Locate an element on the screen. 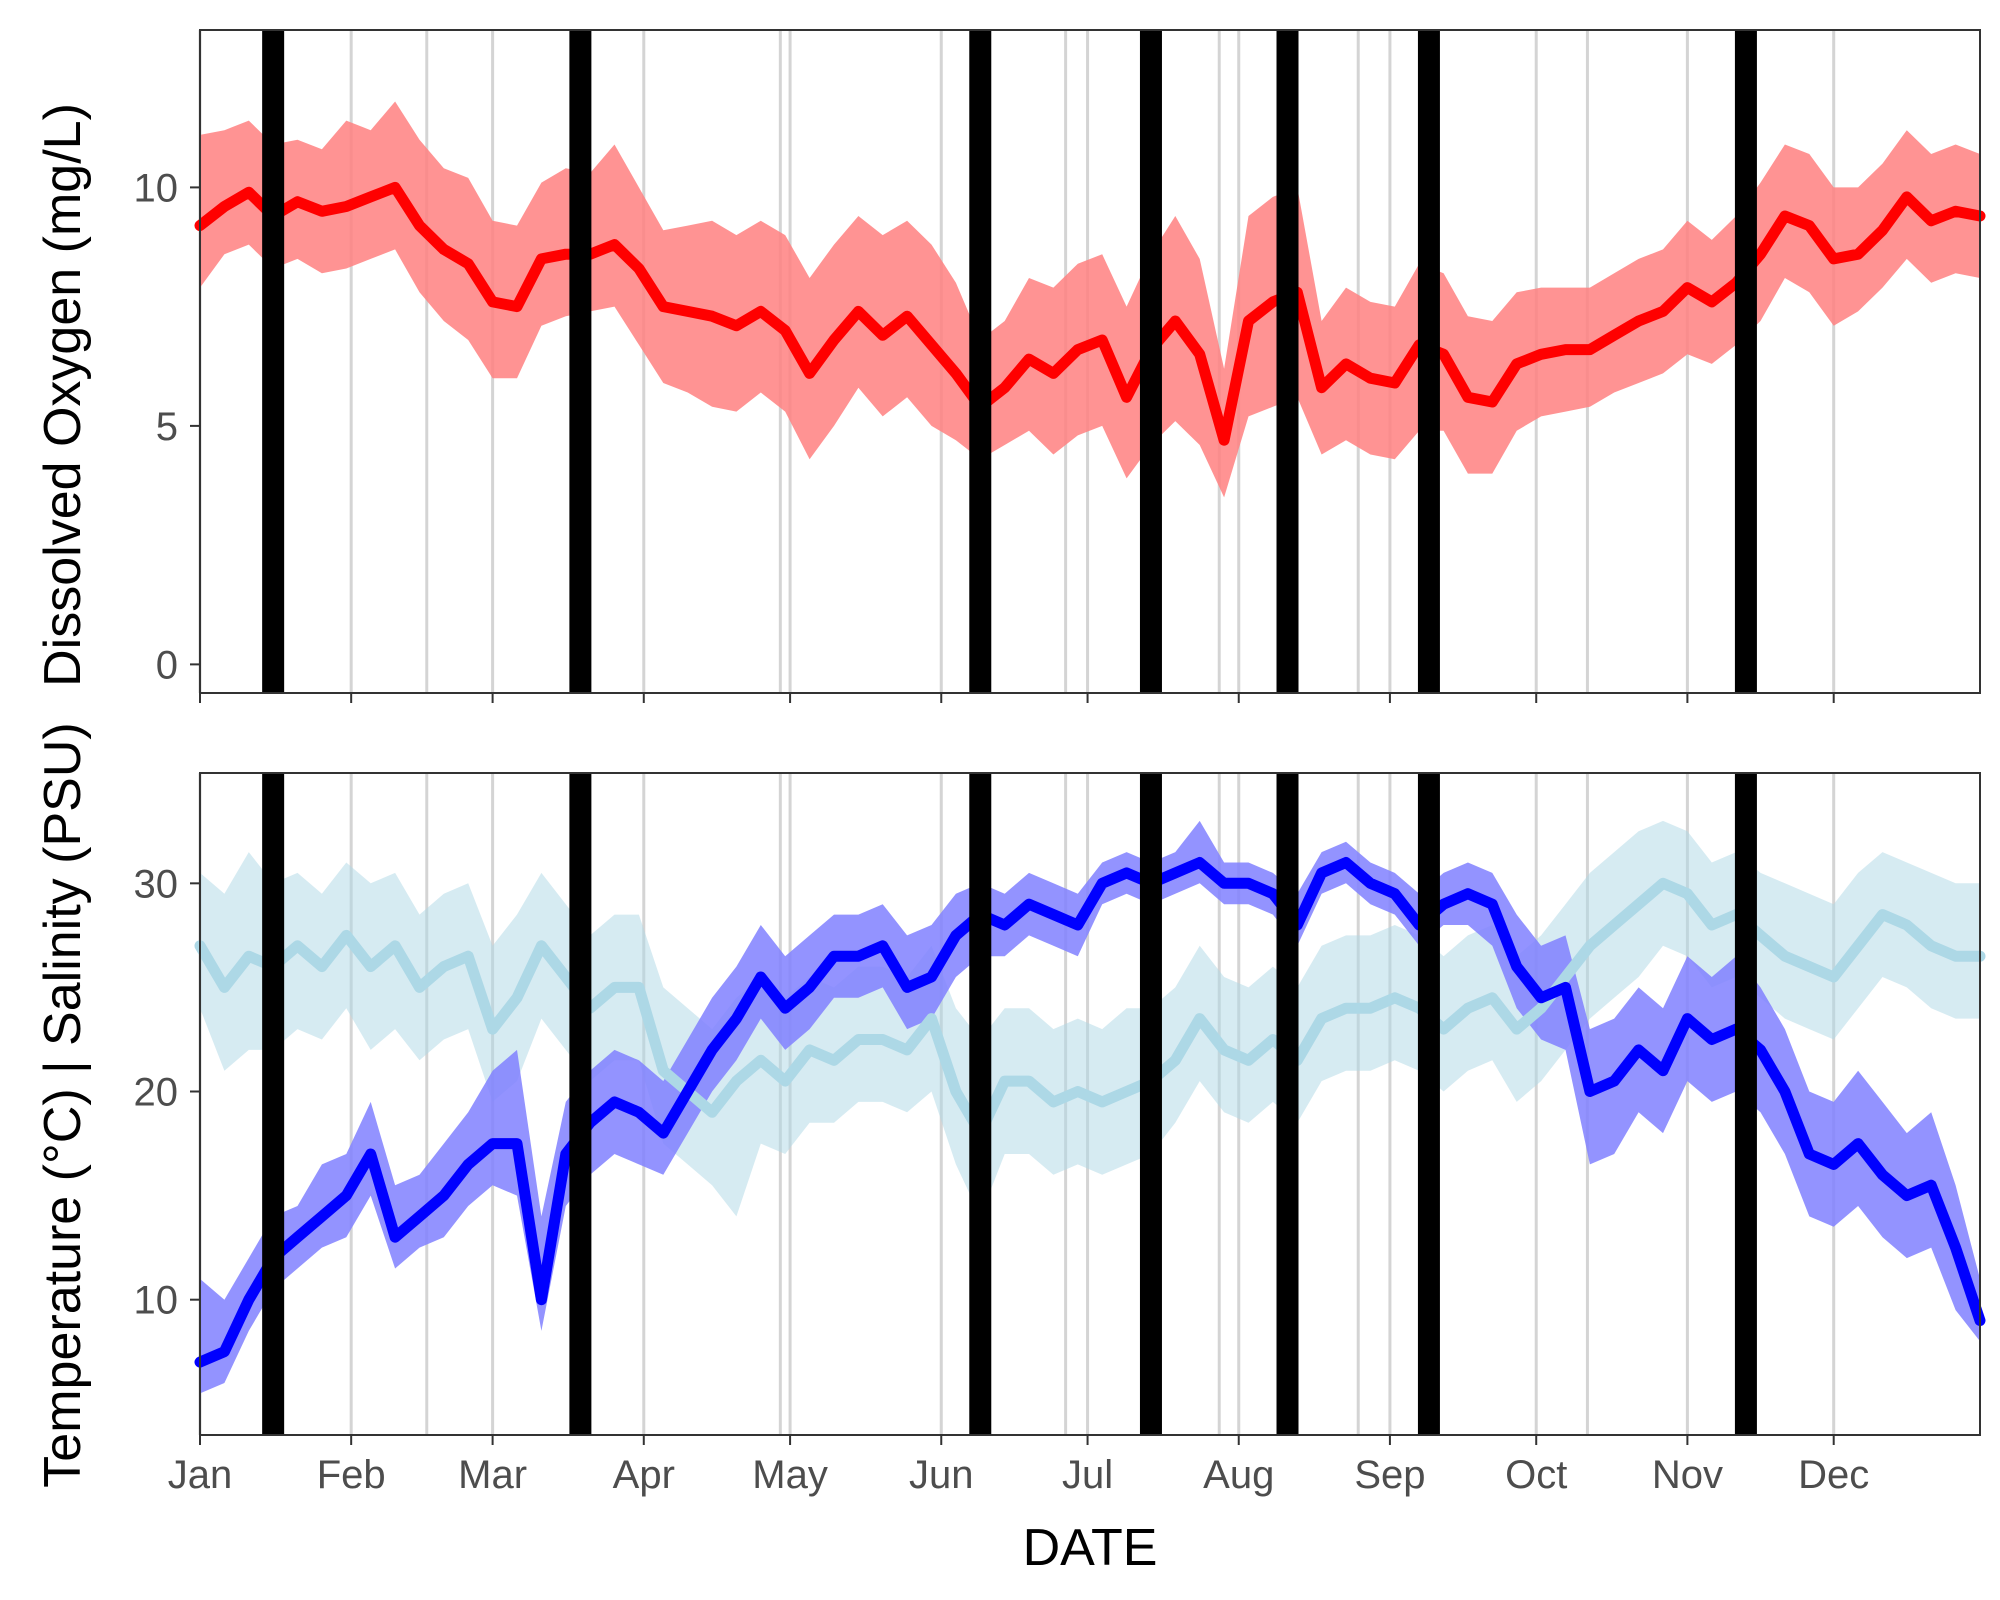 Image resolution: width=2000 pixels, height=1600 pixels. x-tick-label-feb: Feb is located at coordinates (351, 1475).